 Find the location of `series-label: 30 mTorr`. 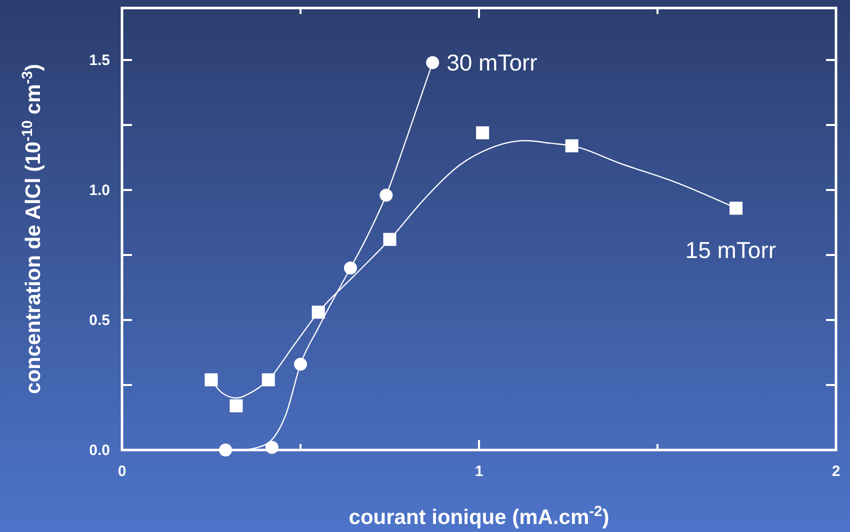

series-label: 30 mTorr is located at coordinates (492, 63).